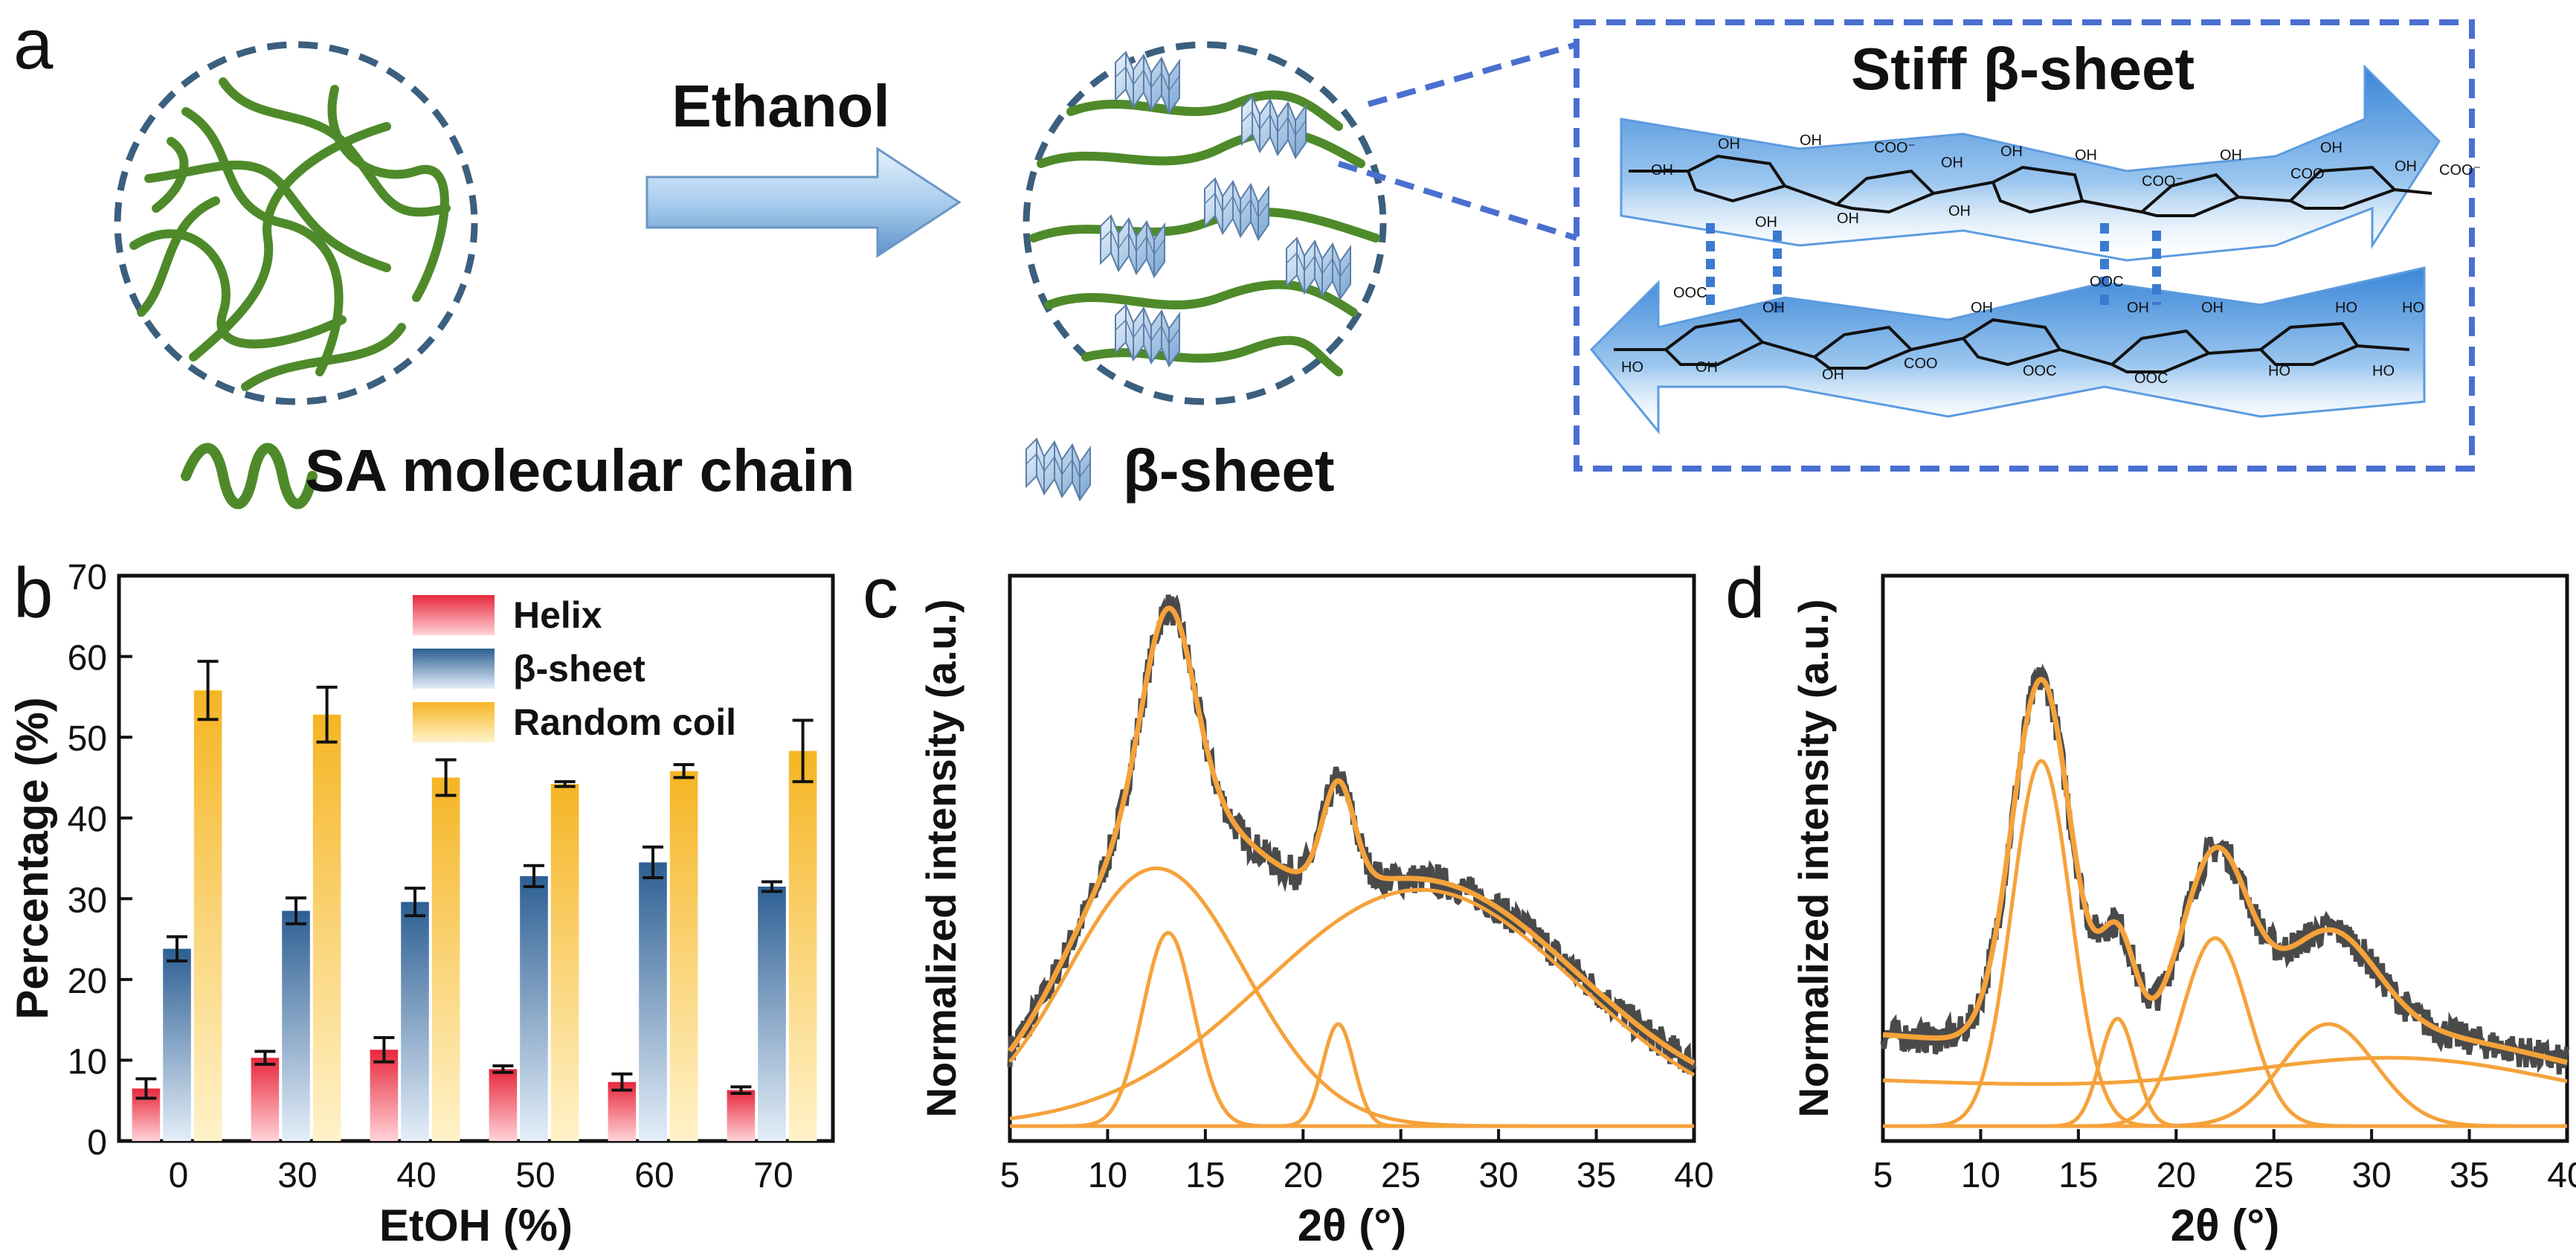 The height and width of the screenshot is (1260, 2576). I want to click on panel-c-xlabel: 2θ (°), so click(1352, 1225).